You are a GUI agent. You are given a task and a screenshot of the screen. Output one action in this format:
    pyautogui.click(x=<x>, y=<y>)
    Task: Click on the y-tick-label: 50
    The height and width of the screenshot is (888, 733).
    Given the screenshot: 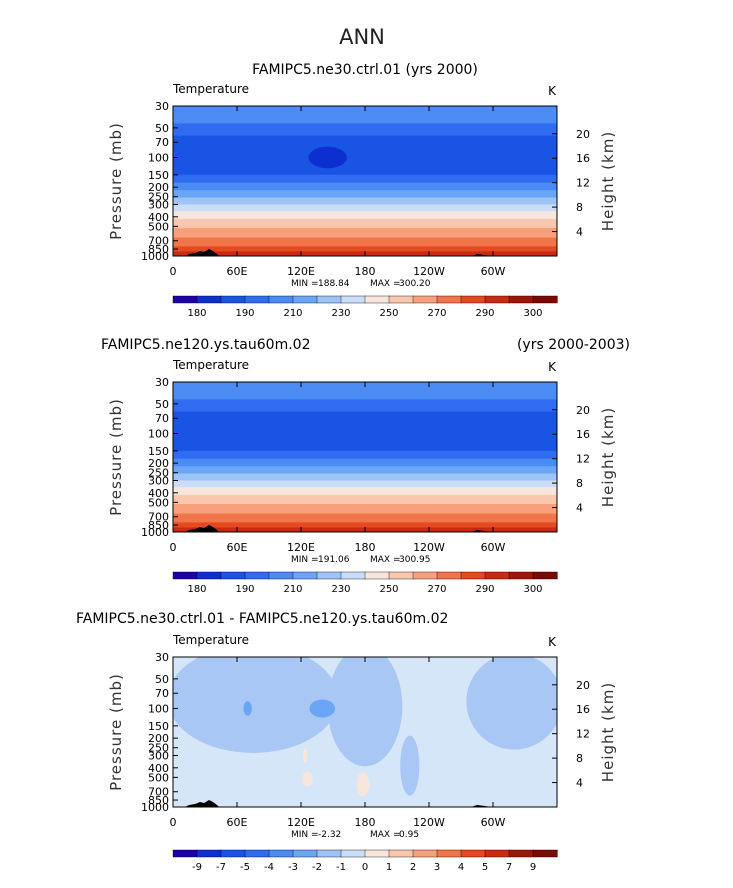 What is the action you would take?
    pyautogui.click(x=162, y=404)
    